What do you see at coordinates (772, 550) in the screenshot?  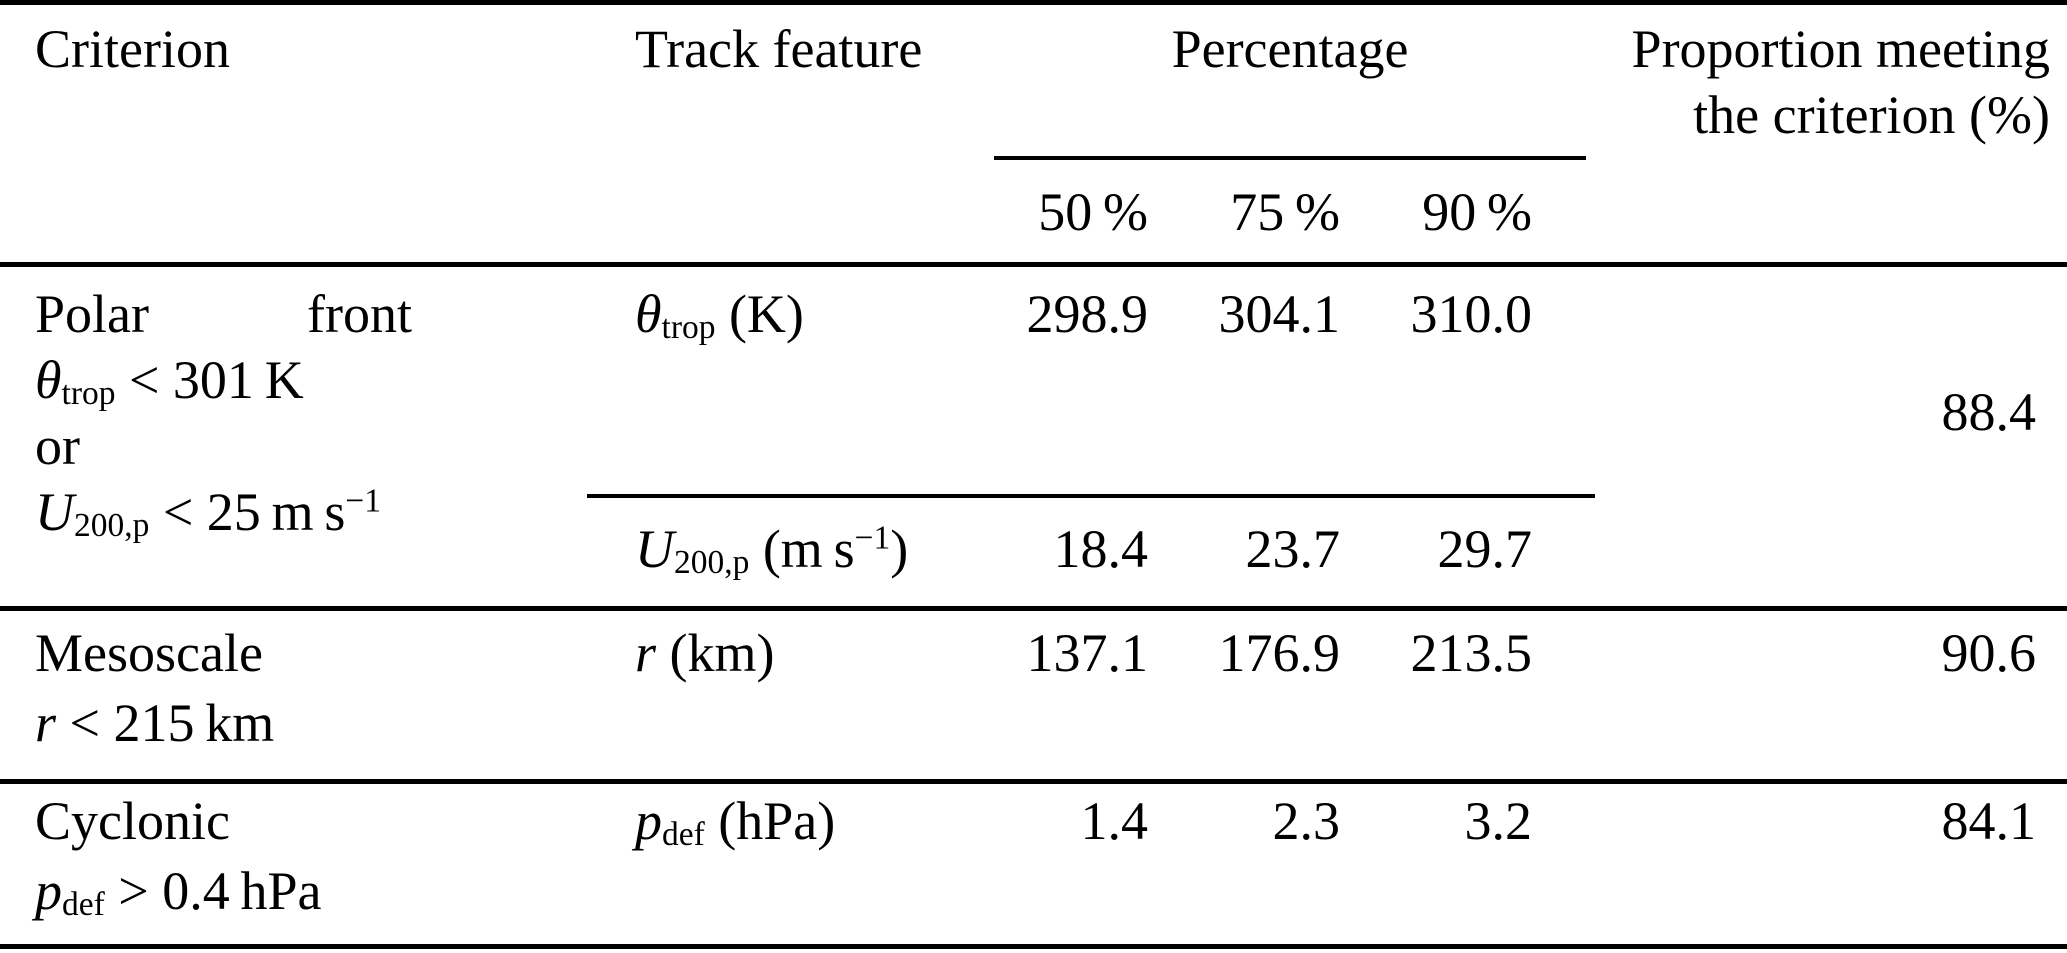 I see `track-feature-u200p: U200,p (m s−1)` at bounding box center [772, 550].